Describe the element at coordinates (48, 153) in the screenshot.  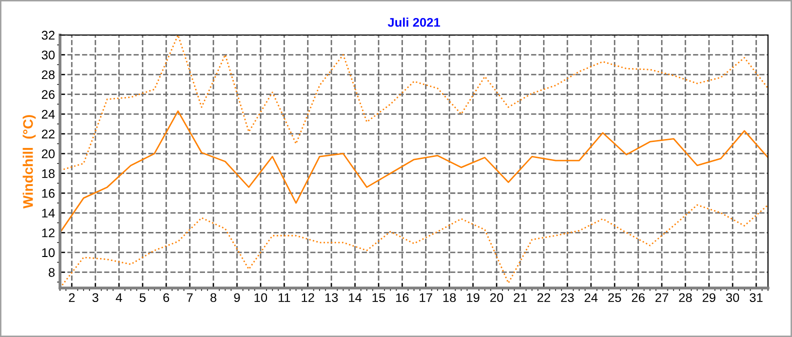
I see `y-tick-label: 20` at that location.